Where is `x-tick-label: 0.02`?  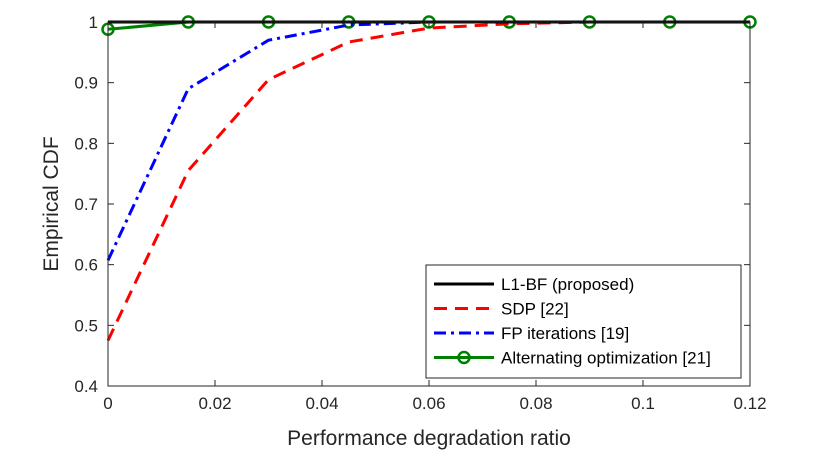 x-tick-label: 0.02 is located at coordinates (214, 403).